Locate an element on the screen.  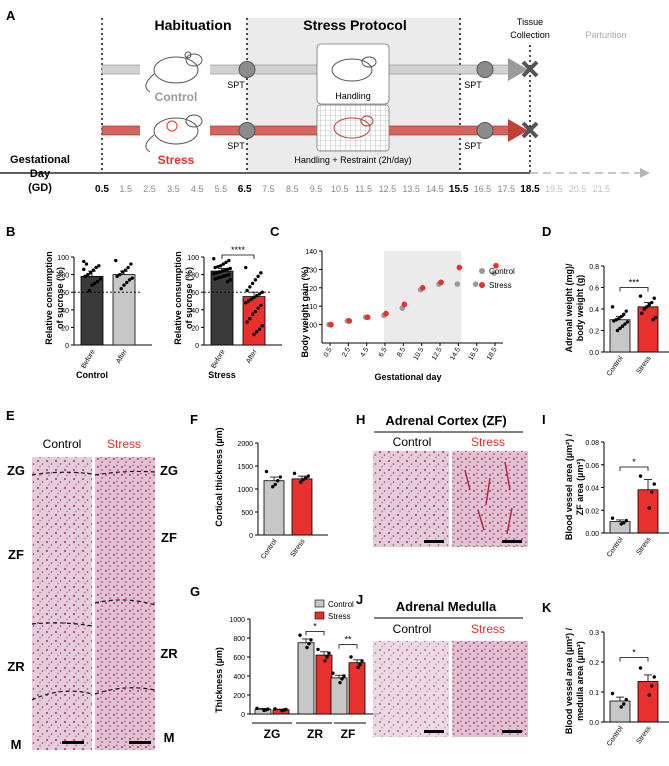
restraint-box is located at coordinates (353, 128).